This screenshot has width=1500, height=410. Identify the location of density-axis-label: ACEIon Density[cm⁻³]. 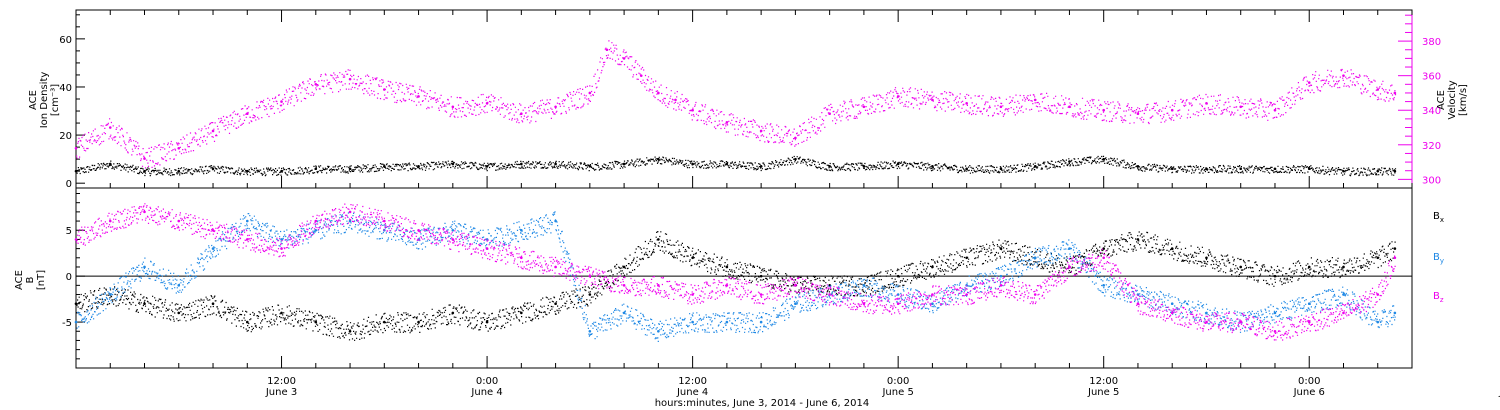
(44, 100).